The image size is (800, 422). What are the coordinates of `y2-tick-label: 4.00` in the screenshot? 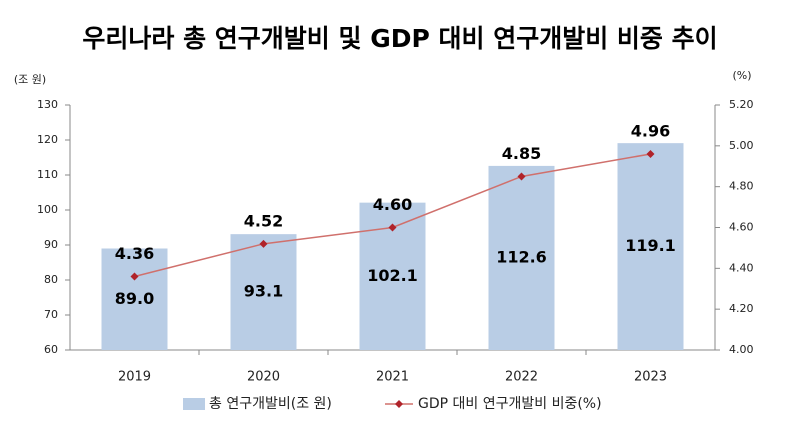 It's located at (741, 349).